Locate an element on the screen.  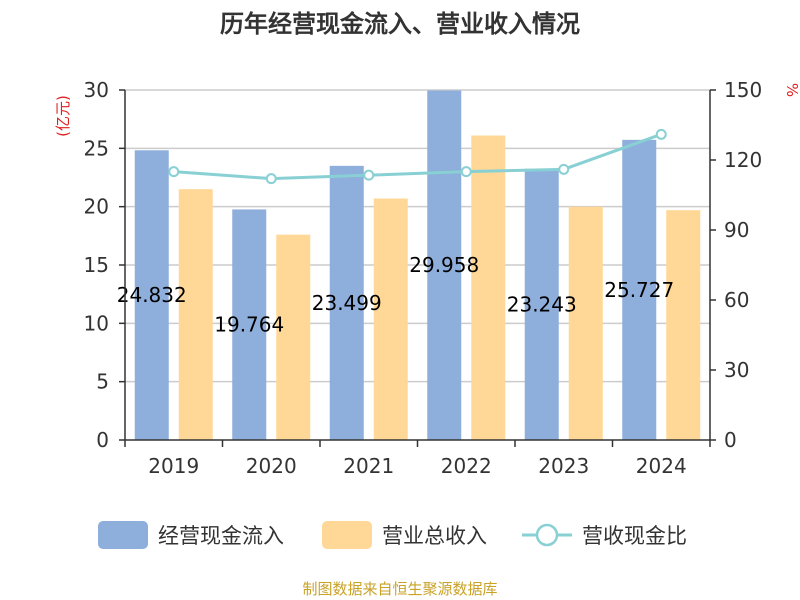
right-tick-label: 0 is located at coordinates (730, 440).